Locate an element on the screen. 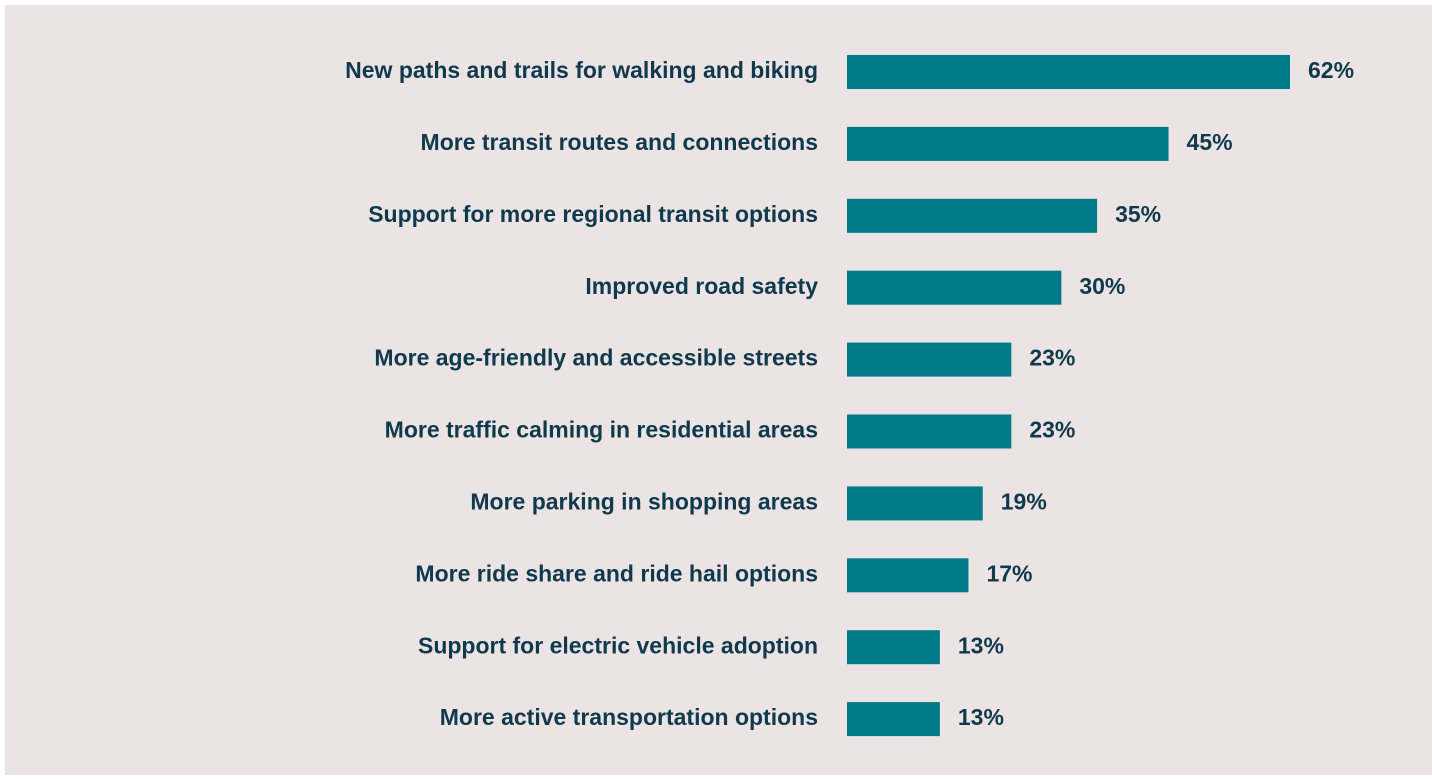 This screenshot has width=1432, height=779. value-label: 19% is located at coordinates (1024, 501).